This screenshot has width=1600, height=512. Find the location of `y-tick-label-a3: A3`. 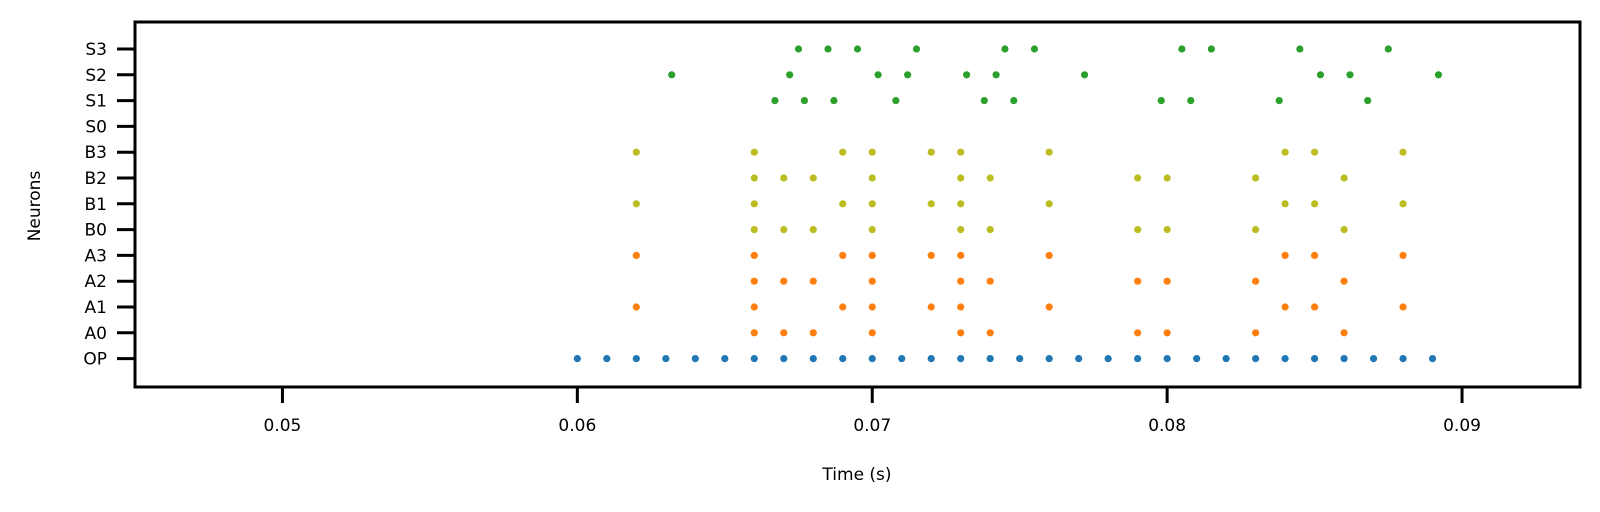

y-tick-label-a3: A3 is located at coordinates (96, 256).